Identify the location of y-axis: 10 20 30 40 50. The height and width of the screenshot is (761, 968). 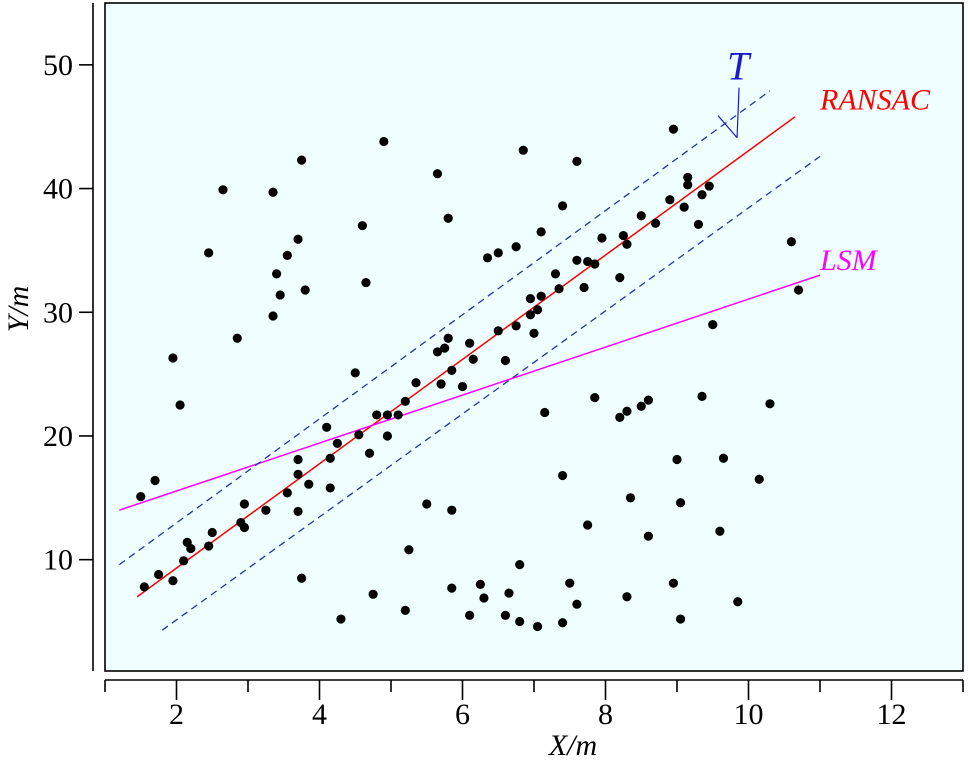
(68, 337).